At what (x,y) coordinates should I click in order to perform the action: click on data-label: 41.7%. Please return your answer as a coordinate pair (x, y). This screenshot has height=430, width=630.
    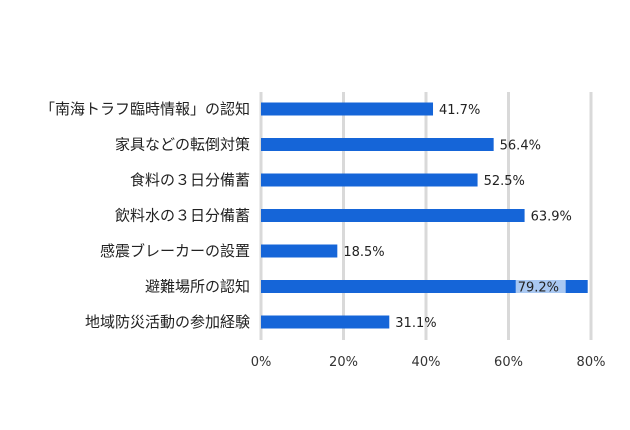
    Looking at the image, I should click on (459, 110).